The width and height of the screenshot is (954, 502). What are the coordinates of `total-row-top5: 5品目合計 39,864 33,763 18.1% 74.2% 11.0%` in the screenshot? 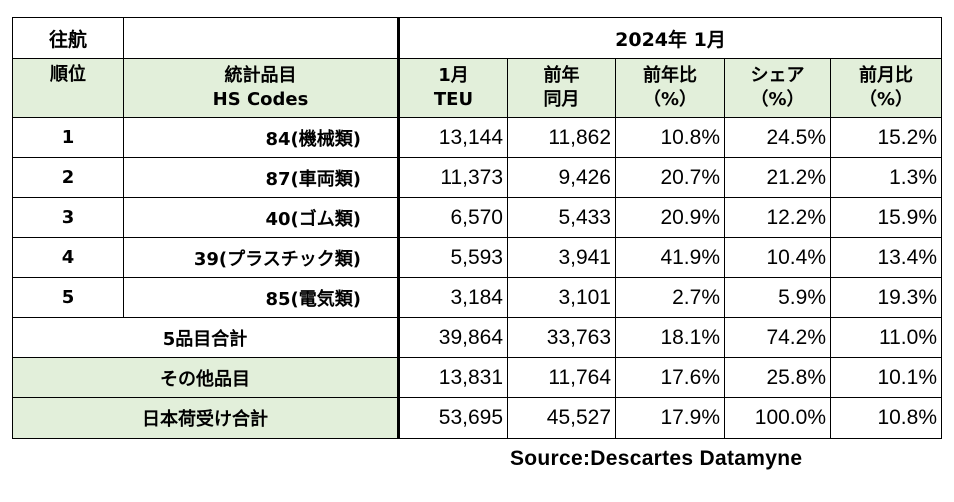 It's located at (477, 337).